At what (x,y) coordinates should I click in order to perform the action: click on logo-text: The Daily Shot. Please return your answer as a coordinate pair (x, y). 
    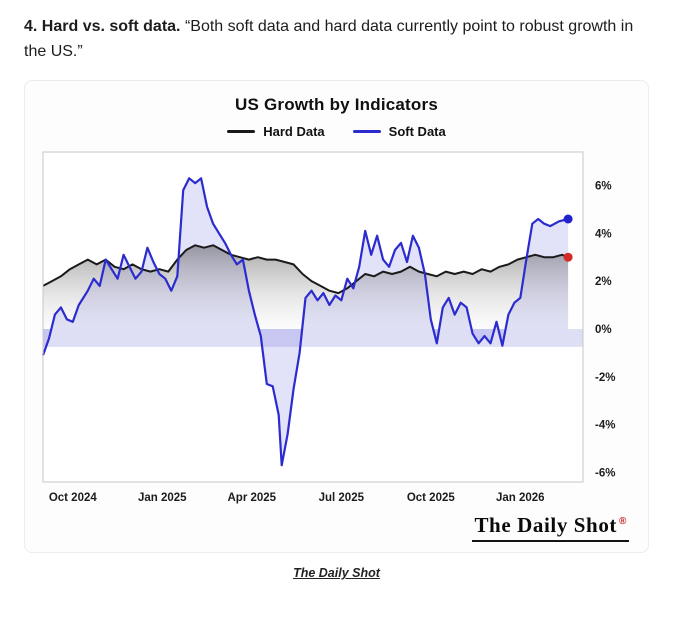
    Looking at the image, I should click on (546, 525).